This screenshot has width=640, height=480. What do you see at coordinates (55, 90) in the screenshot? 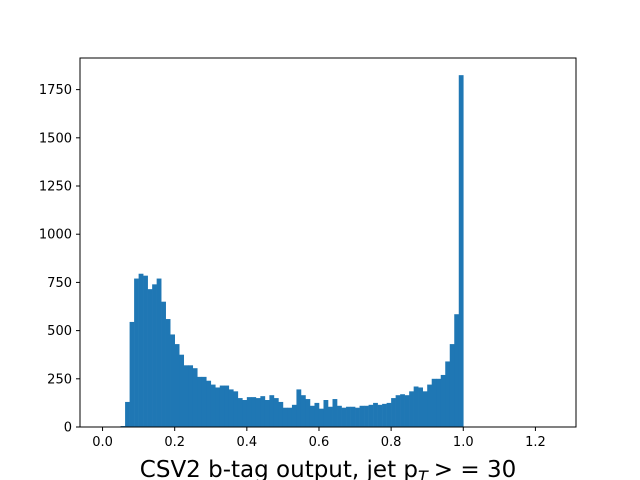
I see `y-tick-label: 1750` at bounding box center [55, 90].